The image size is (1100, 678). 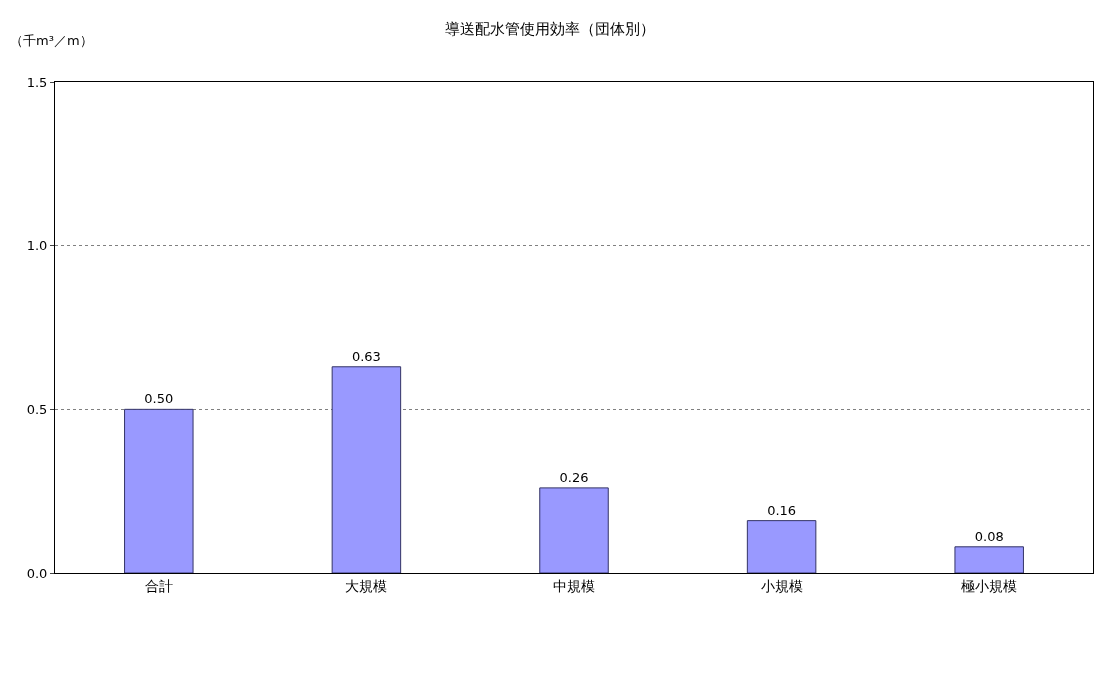 What do you see at coordinates (989, 536) in the screenshot?
I see `data-label: 0.08` at bounding box center [989, 536].